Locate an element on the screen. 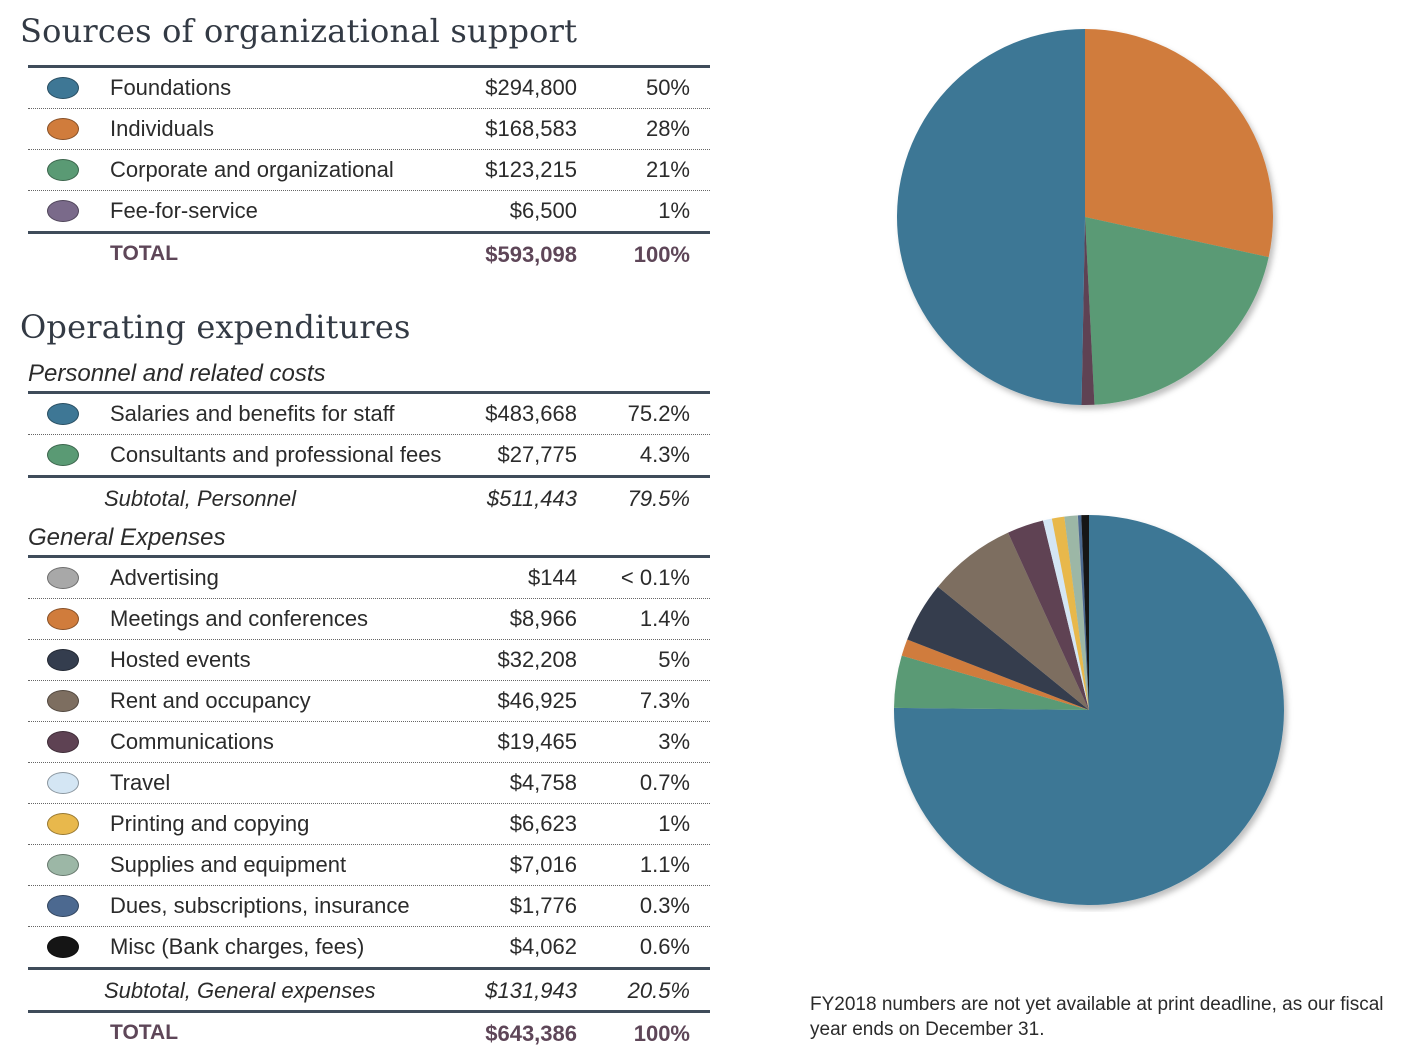  row-percent: 1.1% is located at coordinates (664, 864).